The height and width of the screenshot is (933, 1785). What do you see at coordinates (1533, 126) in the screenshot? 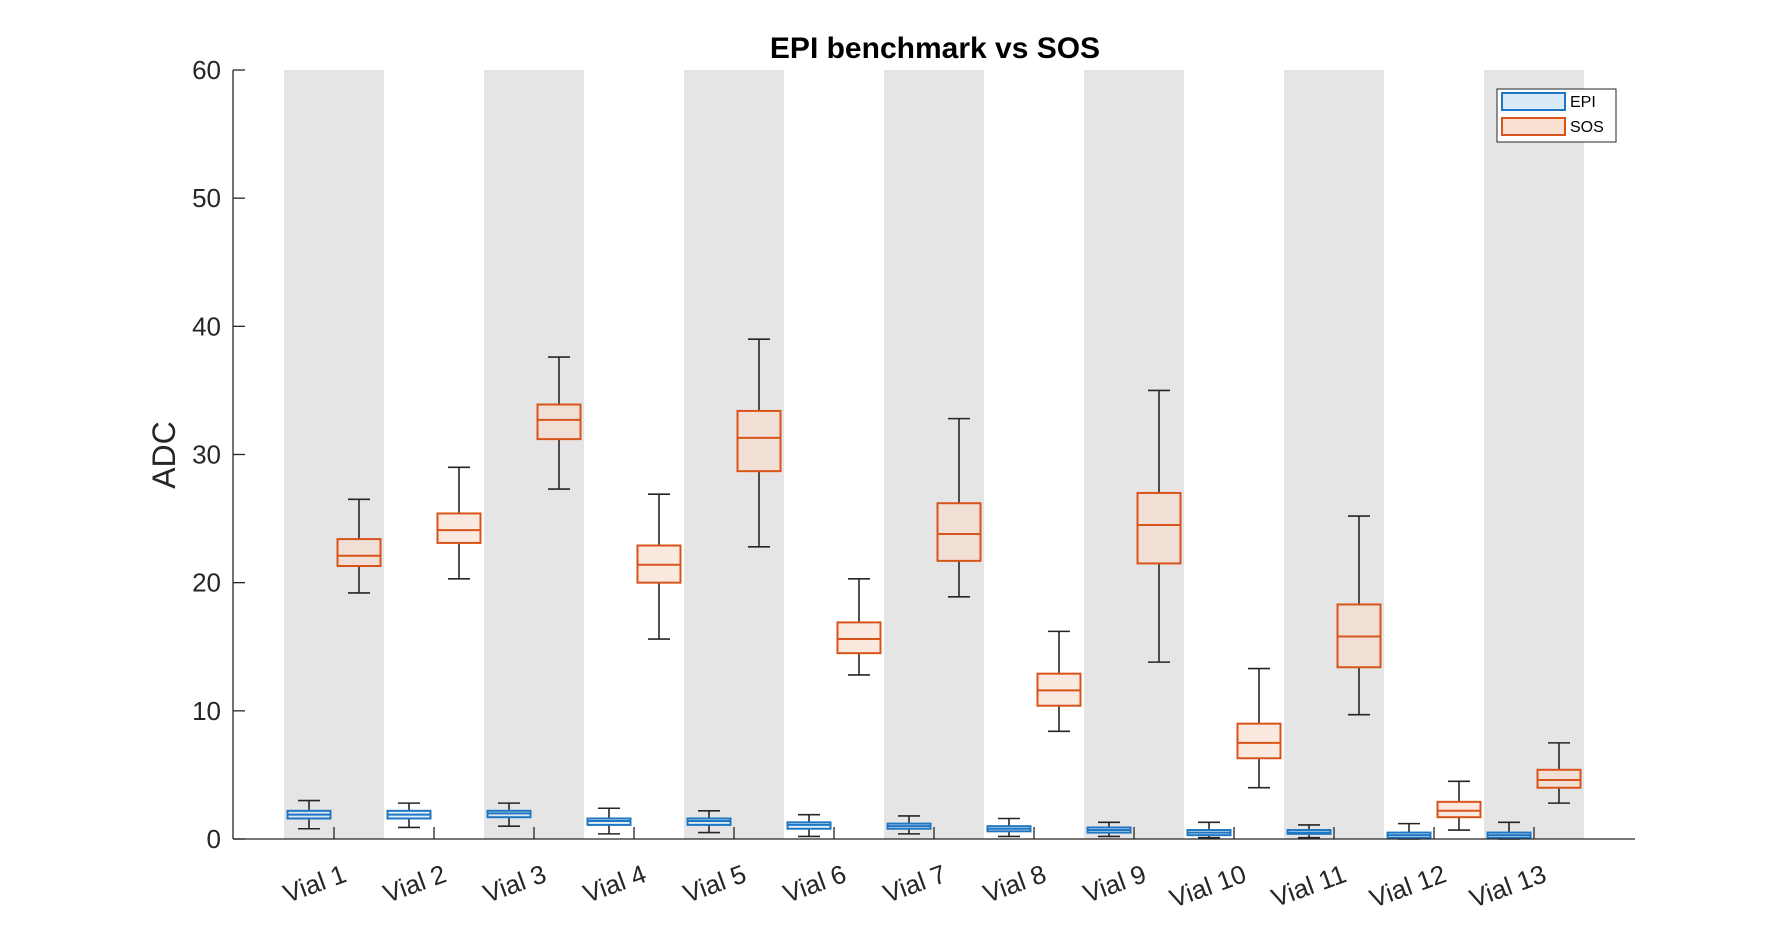
I see `legend-swatch-sos` at bounding box center [1533, 126].